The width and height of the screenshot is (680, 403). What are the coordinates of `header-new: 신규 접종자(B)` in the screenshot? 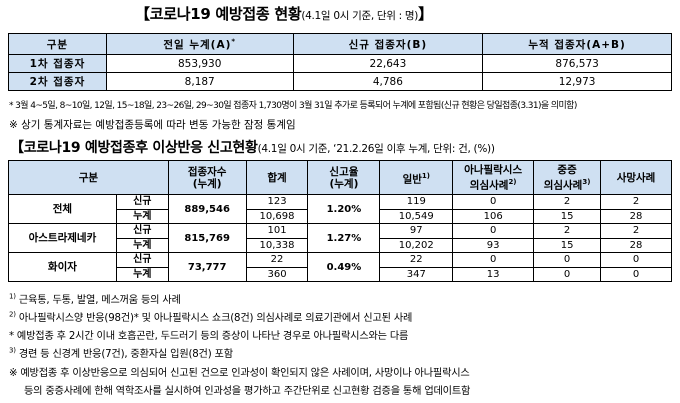 It's located at (388, 44).